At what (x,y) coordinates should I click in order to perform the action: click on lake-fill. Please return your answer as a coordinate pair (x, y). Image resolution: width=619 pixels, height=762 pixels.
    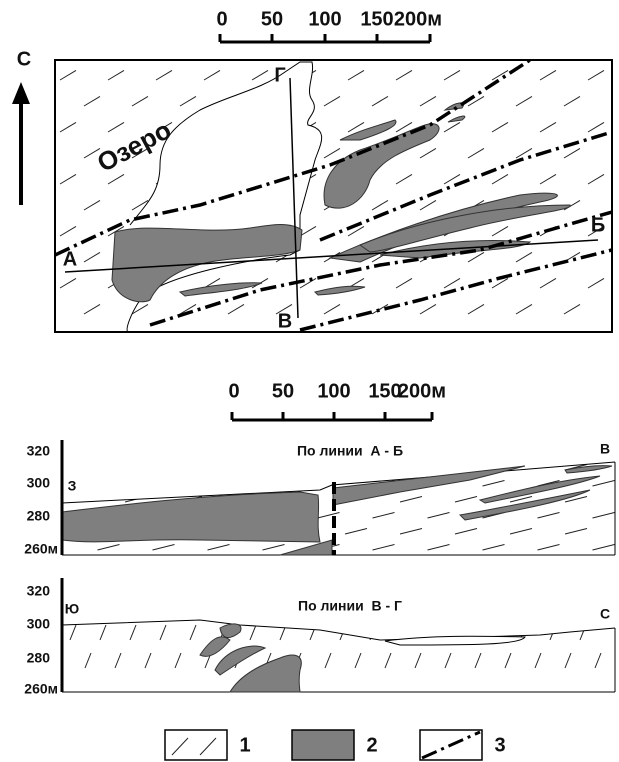
    Looking at the image, I should click on (455, 640).